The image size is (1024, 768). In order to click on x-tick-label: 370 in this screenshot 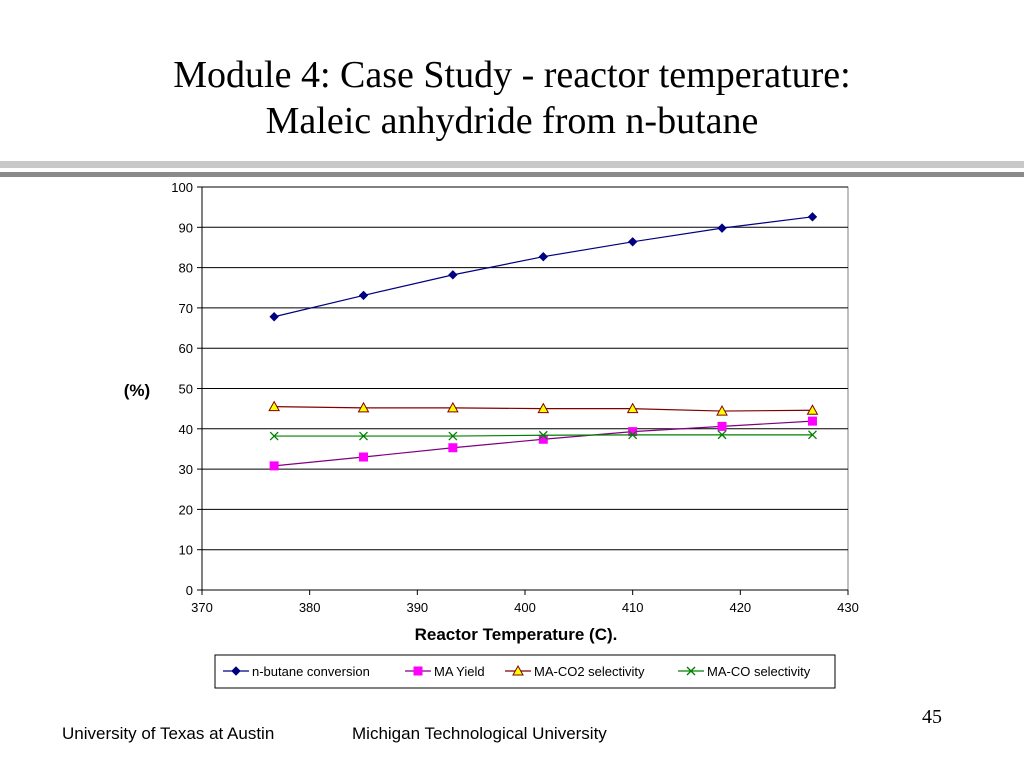, I will do `click(202, 607)`.